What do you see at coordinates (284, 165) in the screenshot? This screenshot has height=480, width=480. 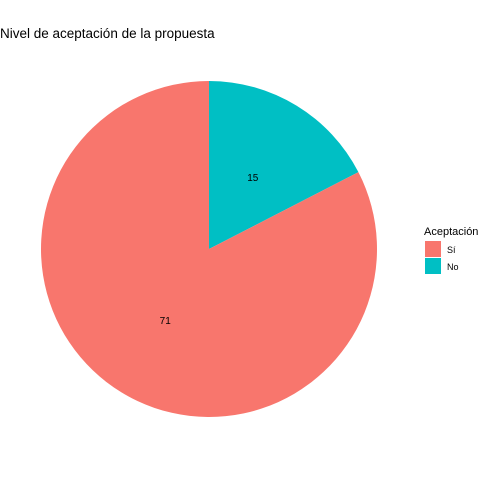 I see `pie-slice-no` at bounding box center [284, 165].